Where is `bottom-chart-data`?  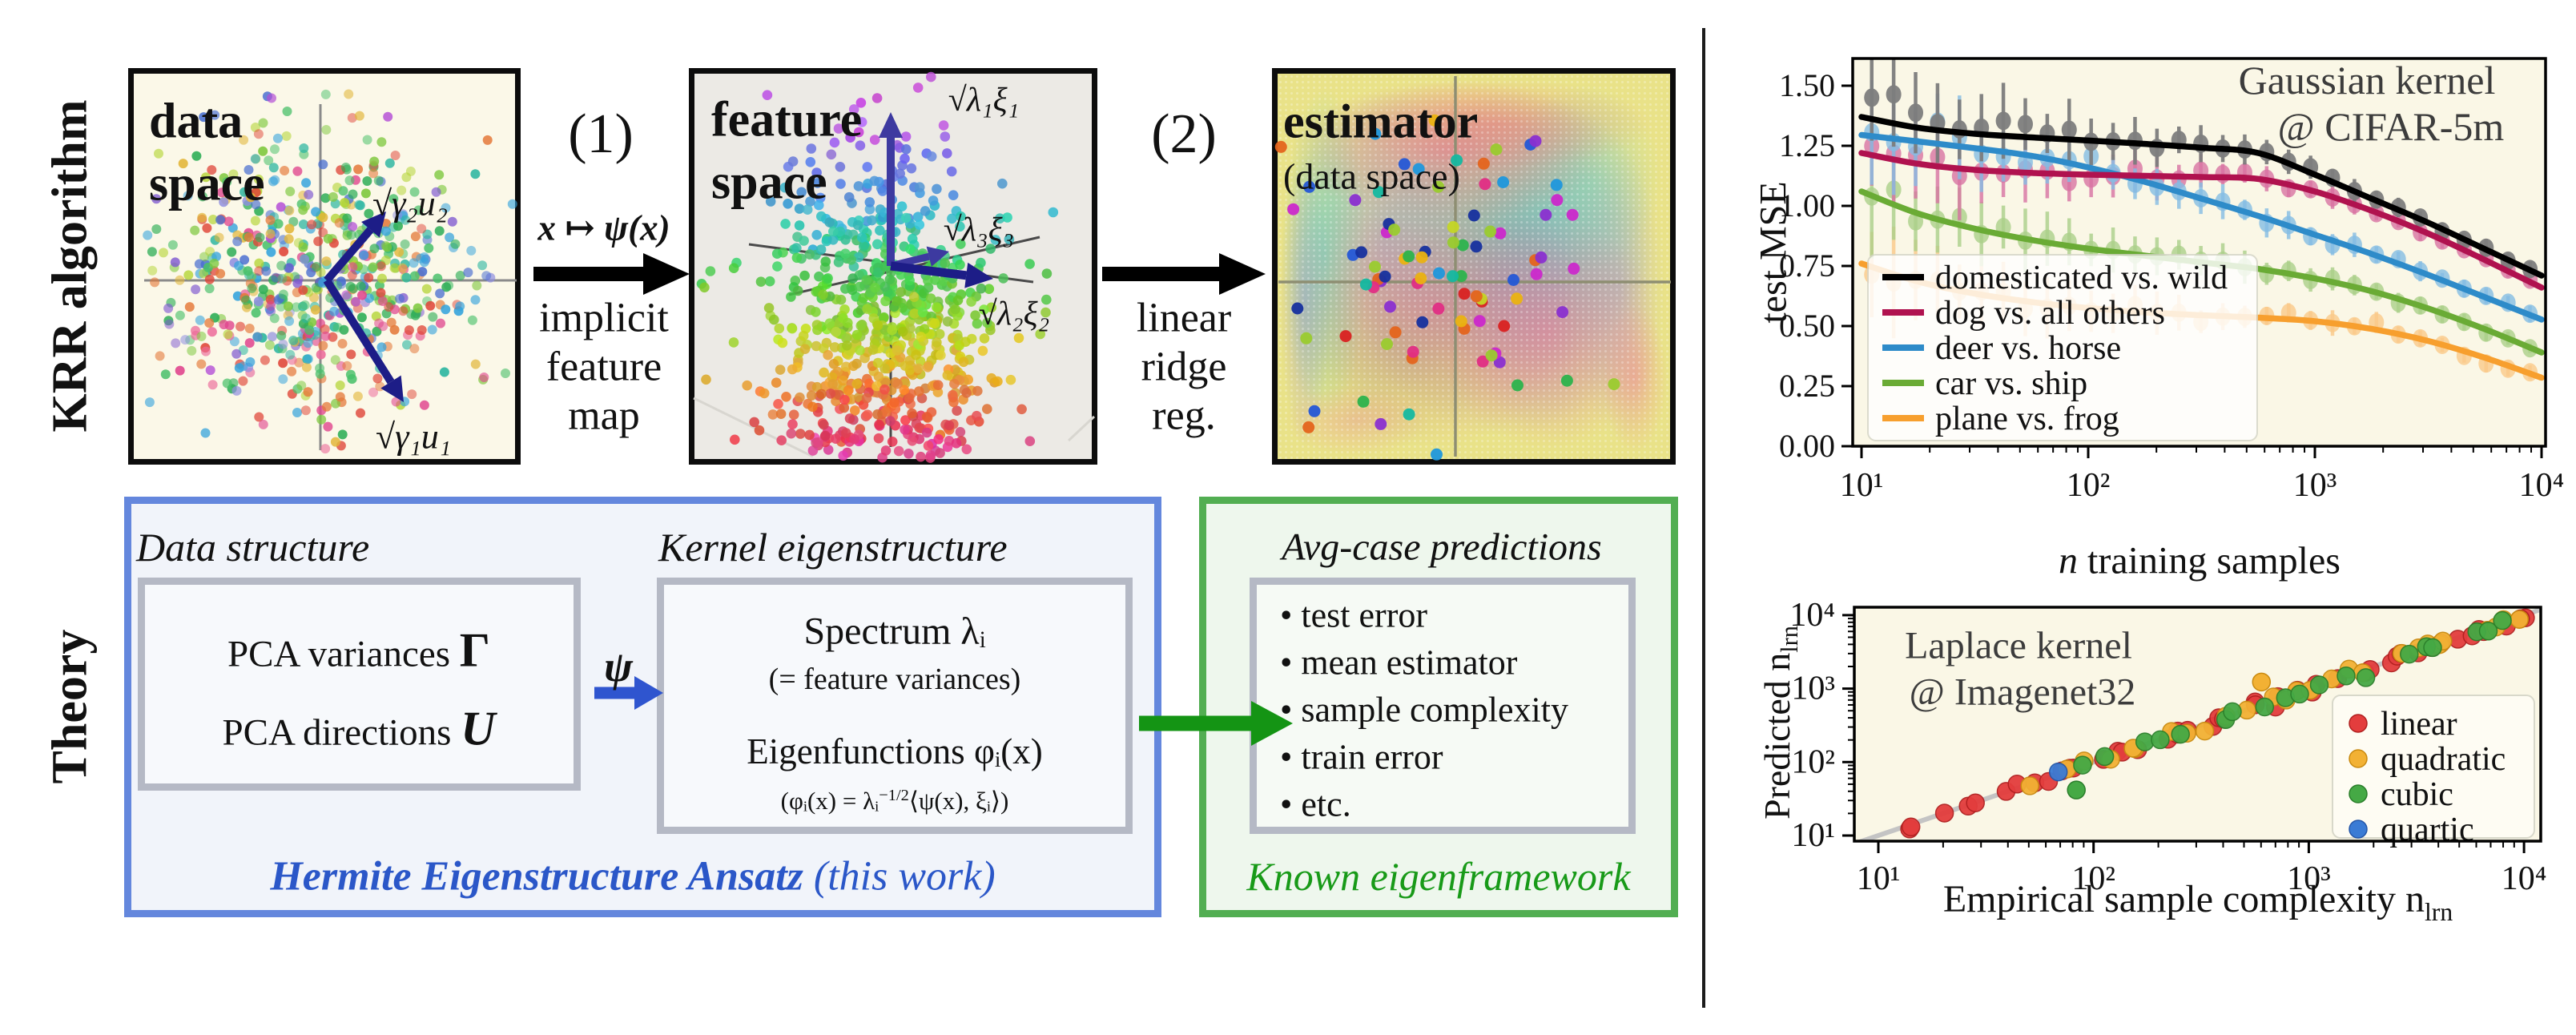
bottom-chart-data is located at coordinates (2198, 724).